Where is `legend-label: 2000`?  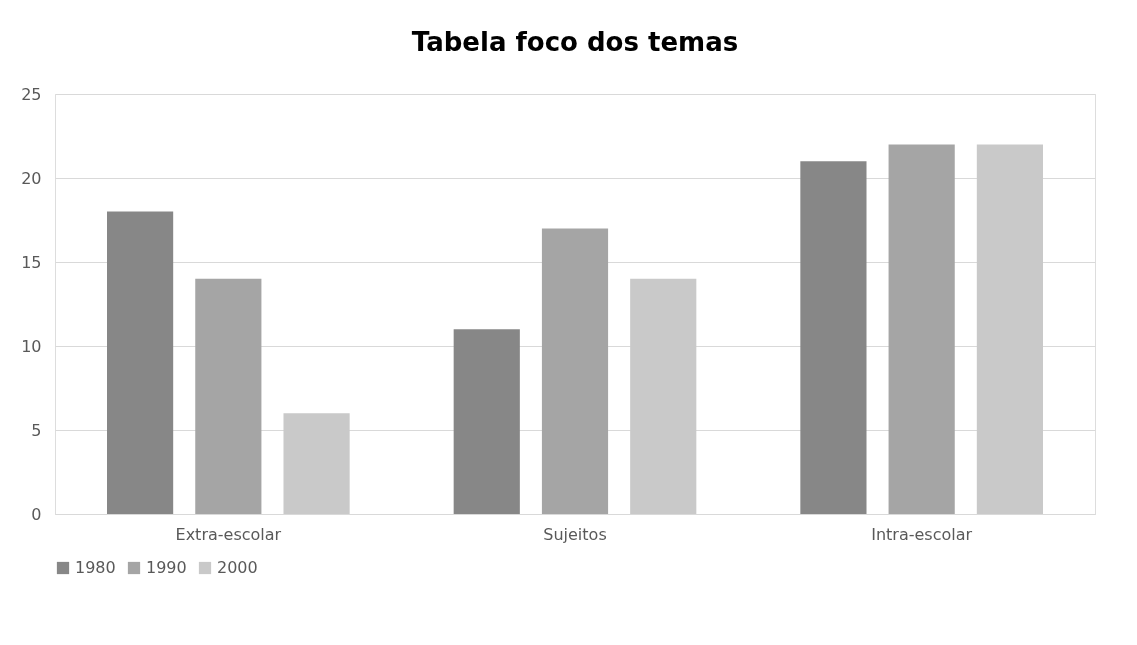 legend-label: 2000 is located at coordinates (237, 567).